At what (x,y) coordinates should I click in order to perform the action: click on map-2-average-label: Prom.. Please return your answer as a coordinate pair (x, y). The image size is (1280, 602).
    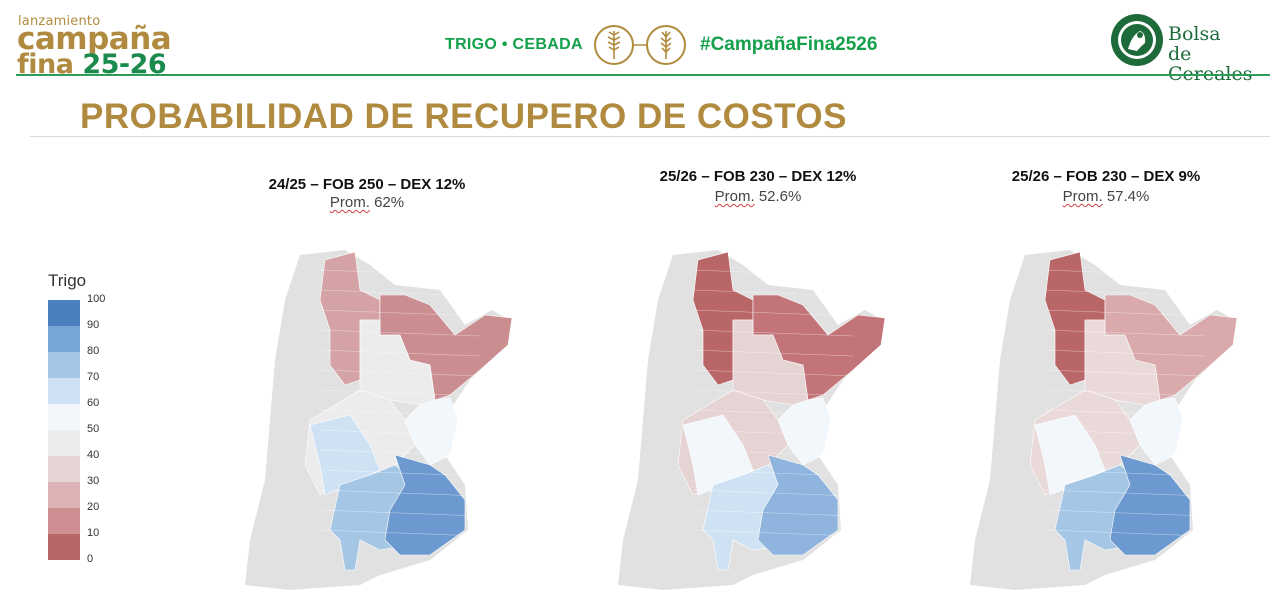
    Looking at the image, I should click on (734, 196).